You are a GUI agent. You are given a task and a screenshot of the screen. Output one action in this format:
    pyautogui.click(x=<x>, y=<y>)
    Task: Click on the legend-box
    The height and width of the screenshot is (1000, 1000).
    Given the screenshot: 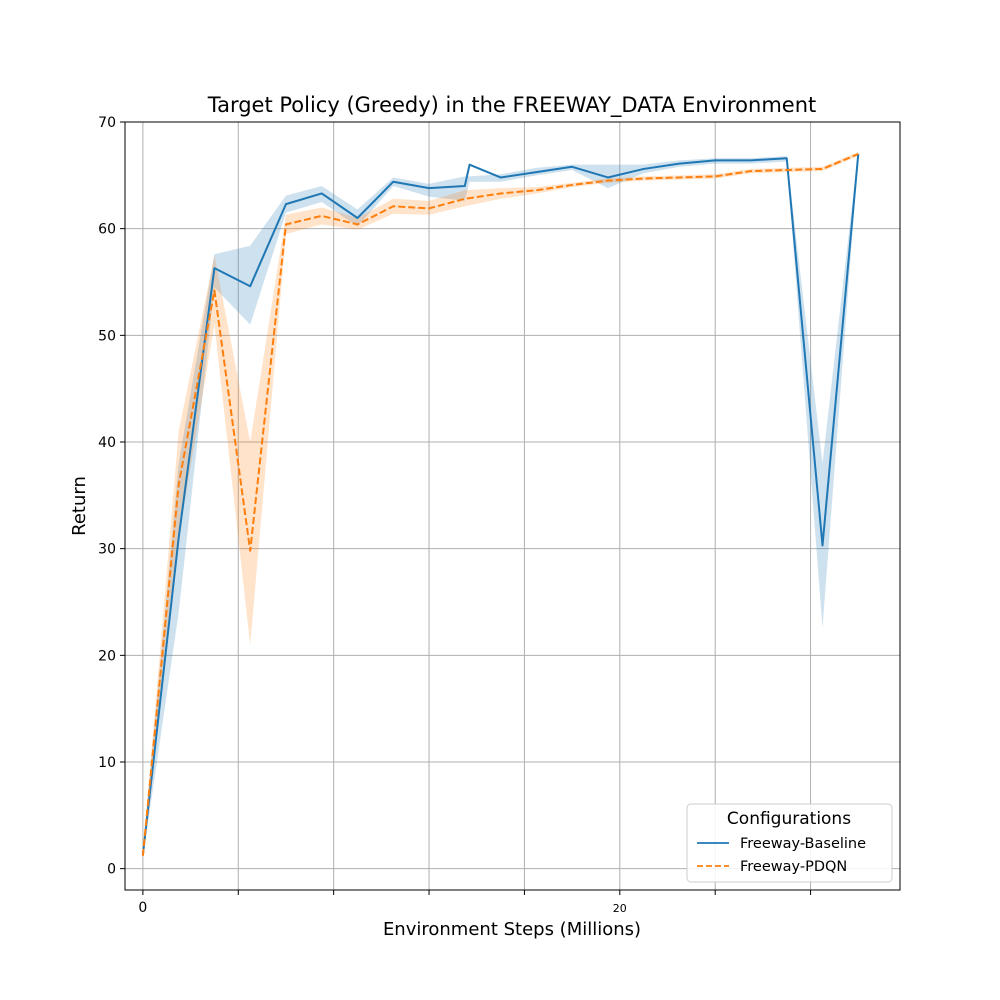 What is the action you would take?
    pyautogui.click(x=789, y=843)
    